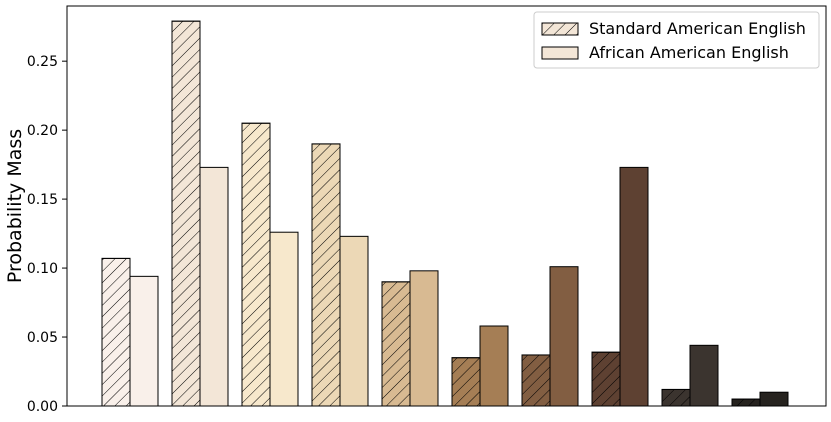 This screenshot has width=831, height=422. What do you see at coordinates (42, 131) in the screenshot?
I see `y-tick-label: 0.20` at bounding box center [42, 131].